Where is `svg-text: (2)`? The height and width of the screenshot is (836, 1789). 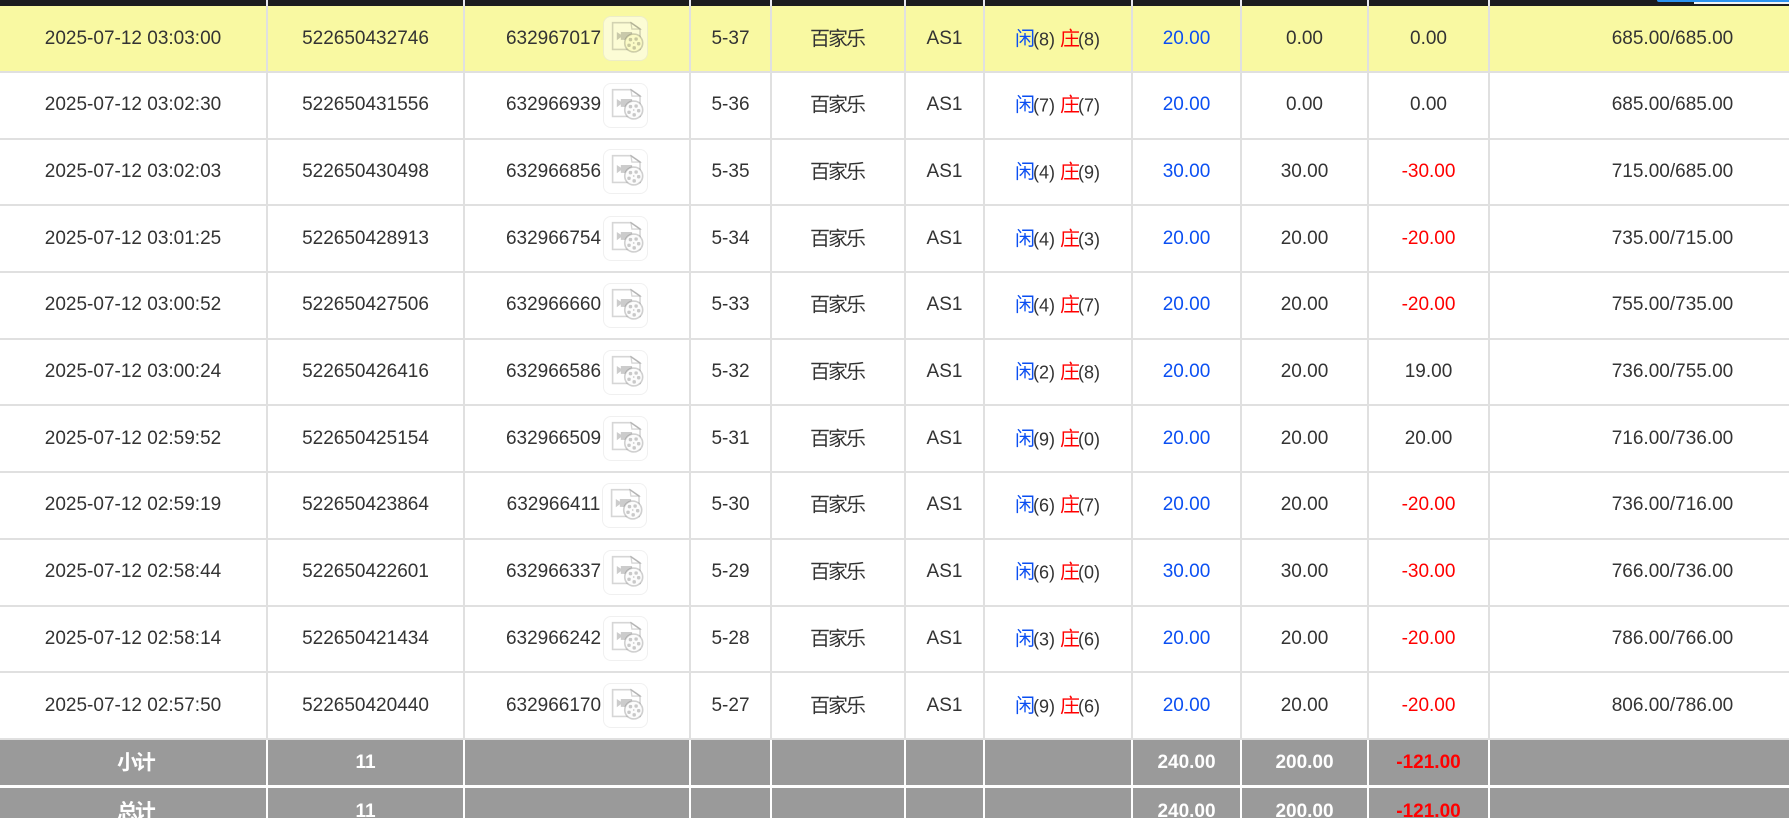 svg-text: (2) is located at coordinates (1044, 373).